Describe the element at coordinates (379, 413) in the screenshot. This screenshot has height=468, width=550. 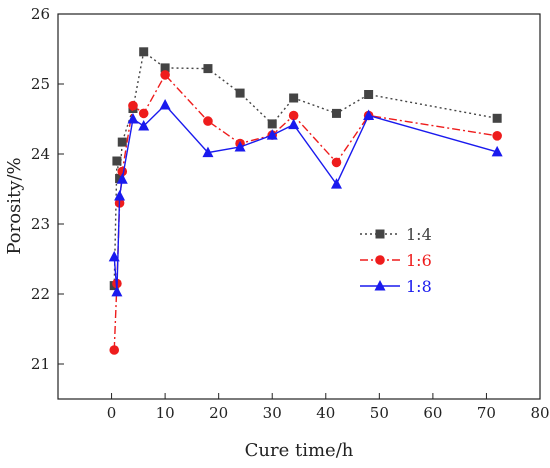
I see `x-tick-label: 50` at that location.